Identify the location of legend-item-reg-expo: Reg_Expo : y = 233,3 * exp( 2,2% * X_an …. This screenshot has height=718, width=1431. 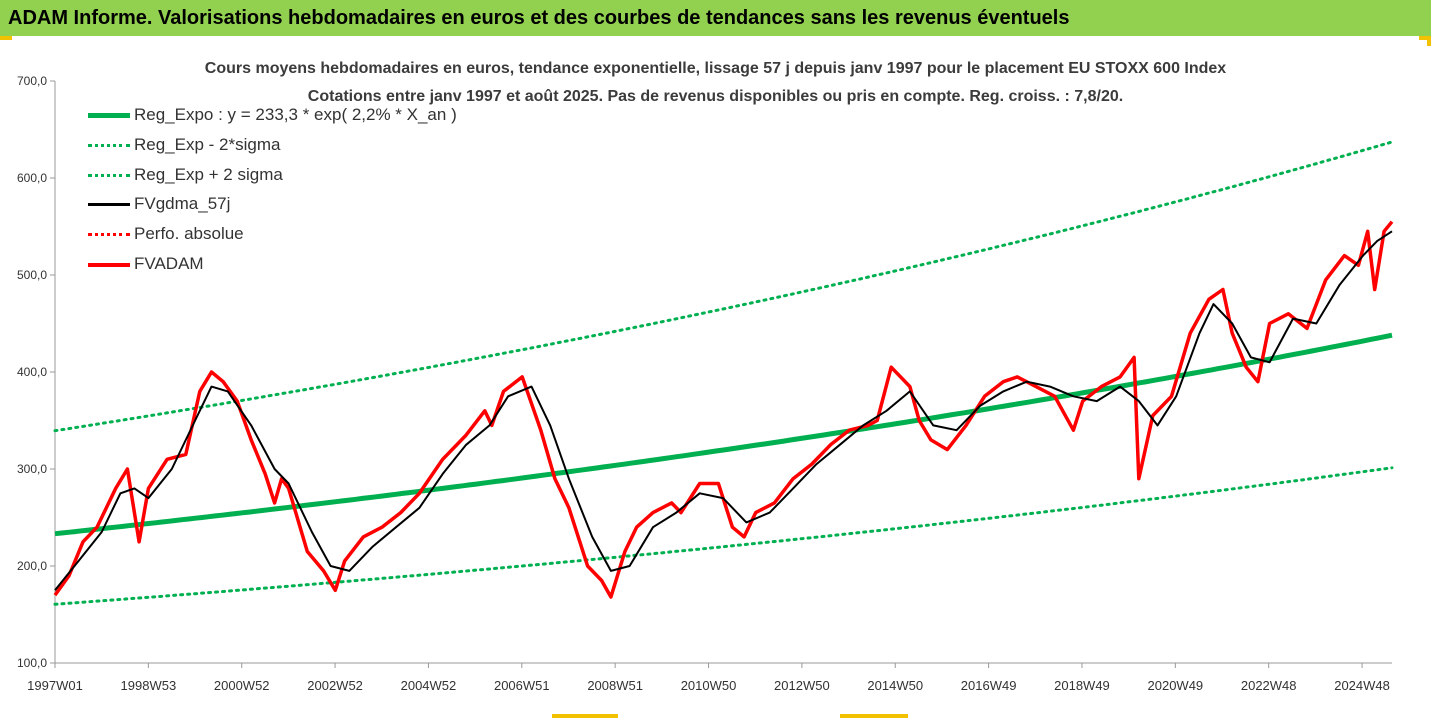
(298, 115).